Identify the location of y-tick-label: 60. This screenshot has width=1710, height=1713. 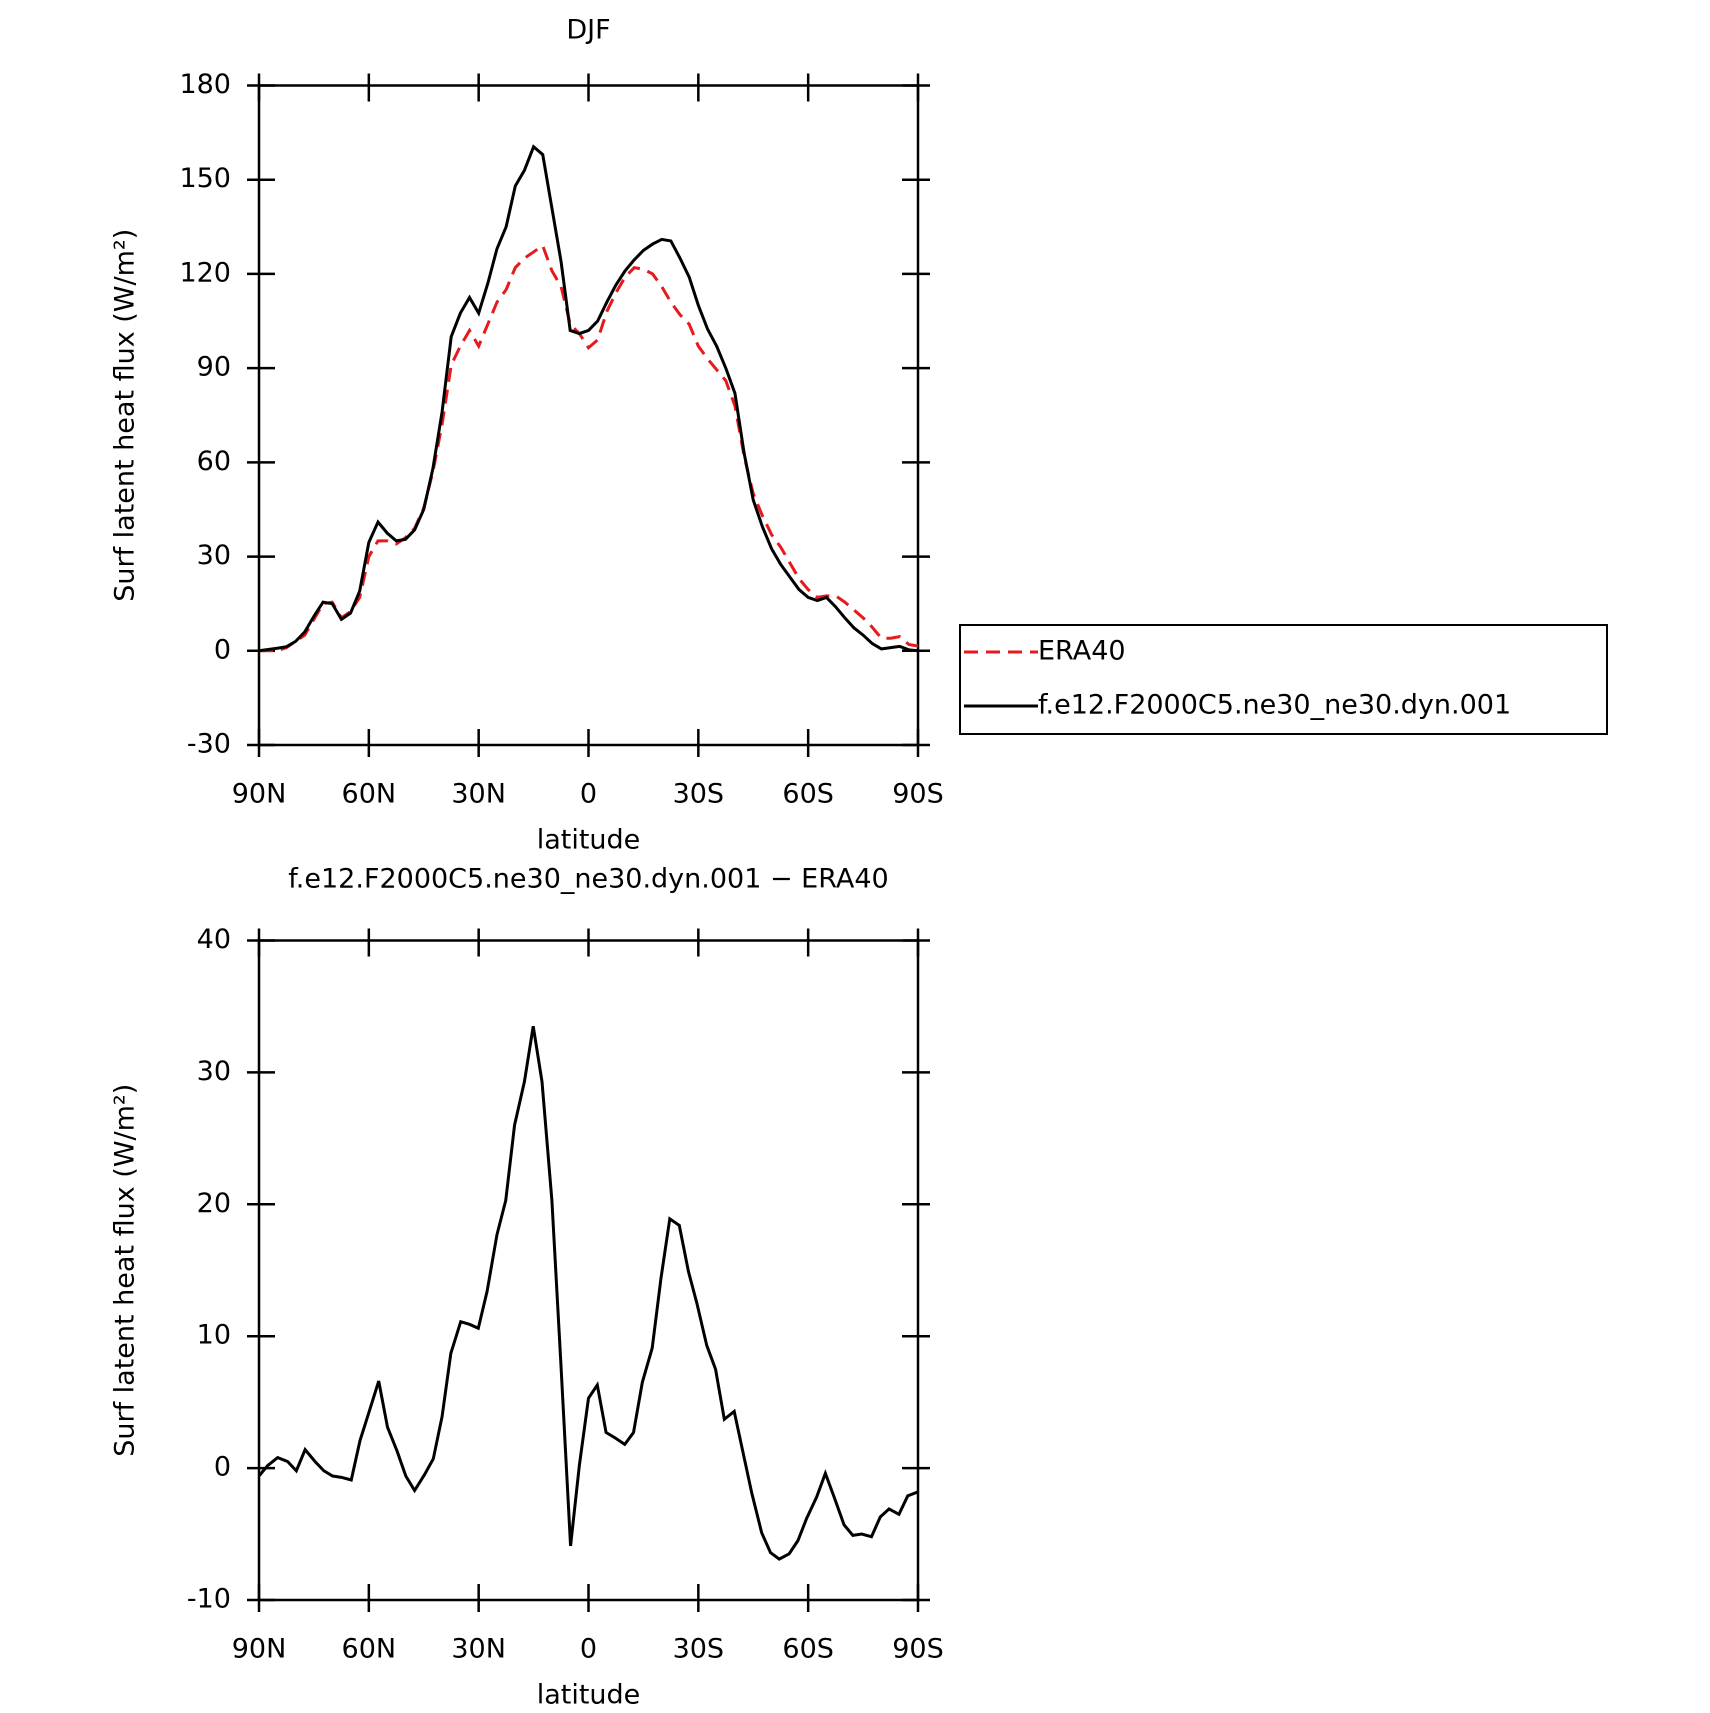
(214, 461).